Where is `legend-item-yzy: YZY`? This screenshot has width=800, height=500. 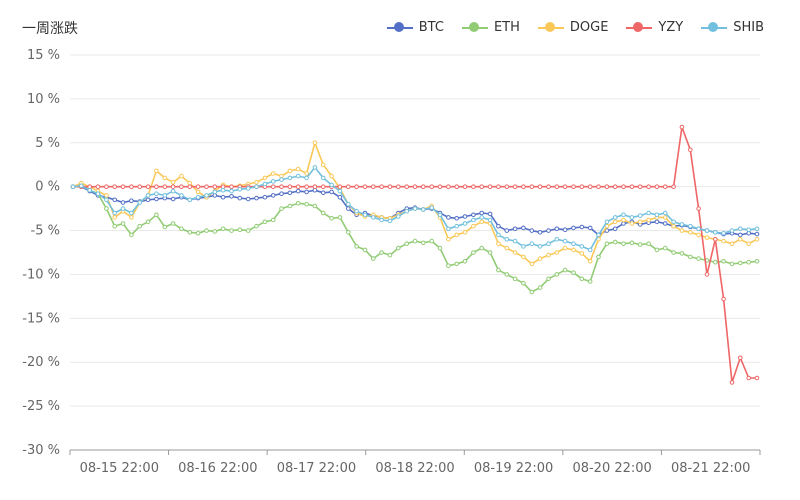
legend-item-yzy: YZY is located at coordinates (654, 27).